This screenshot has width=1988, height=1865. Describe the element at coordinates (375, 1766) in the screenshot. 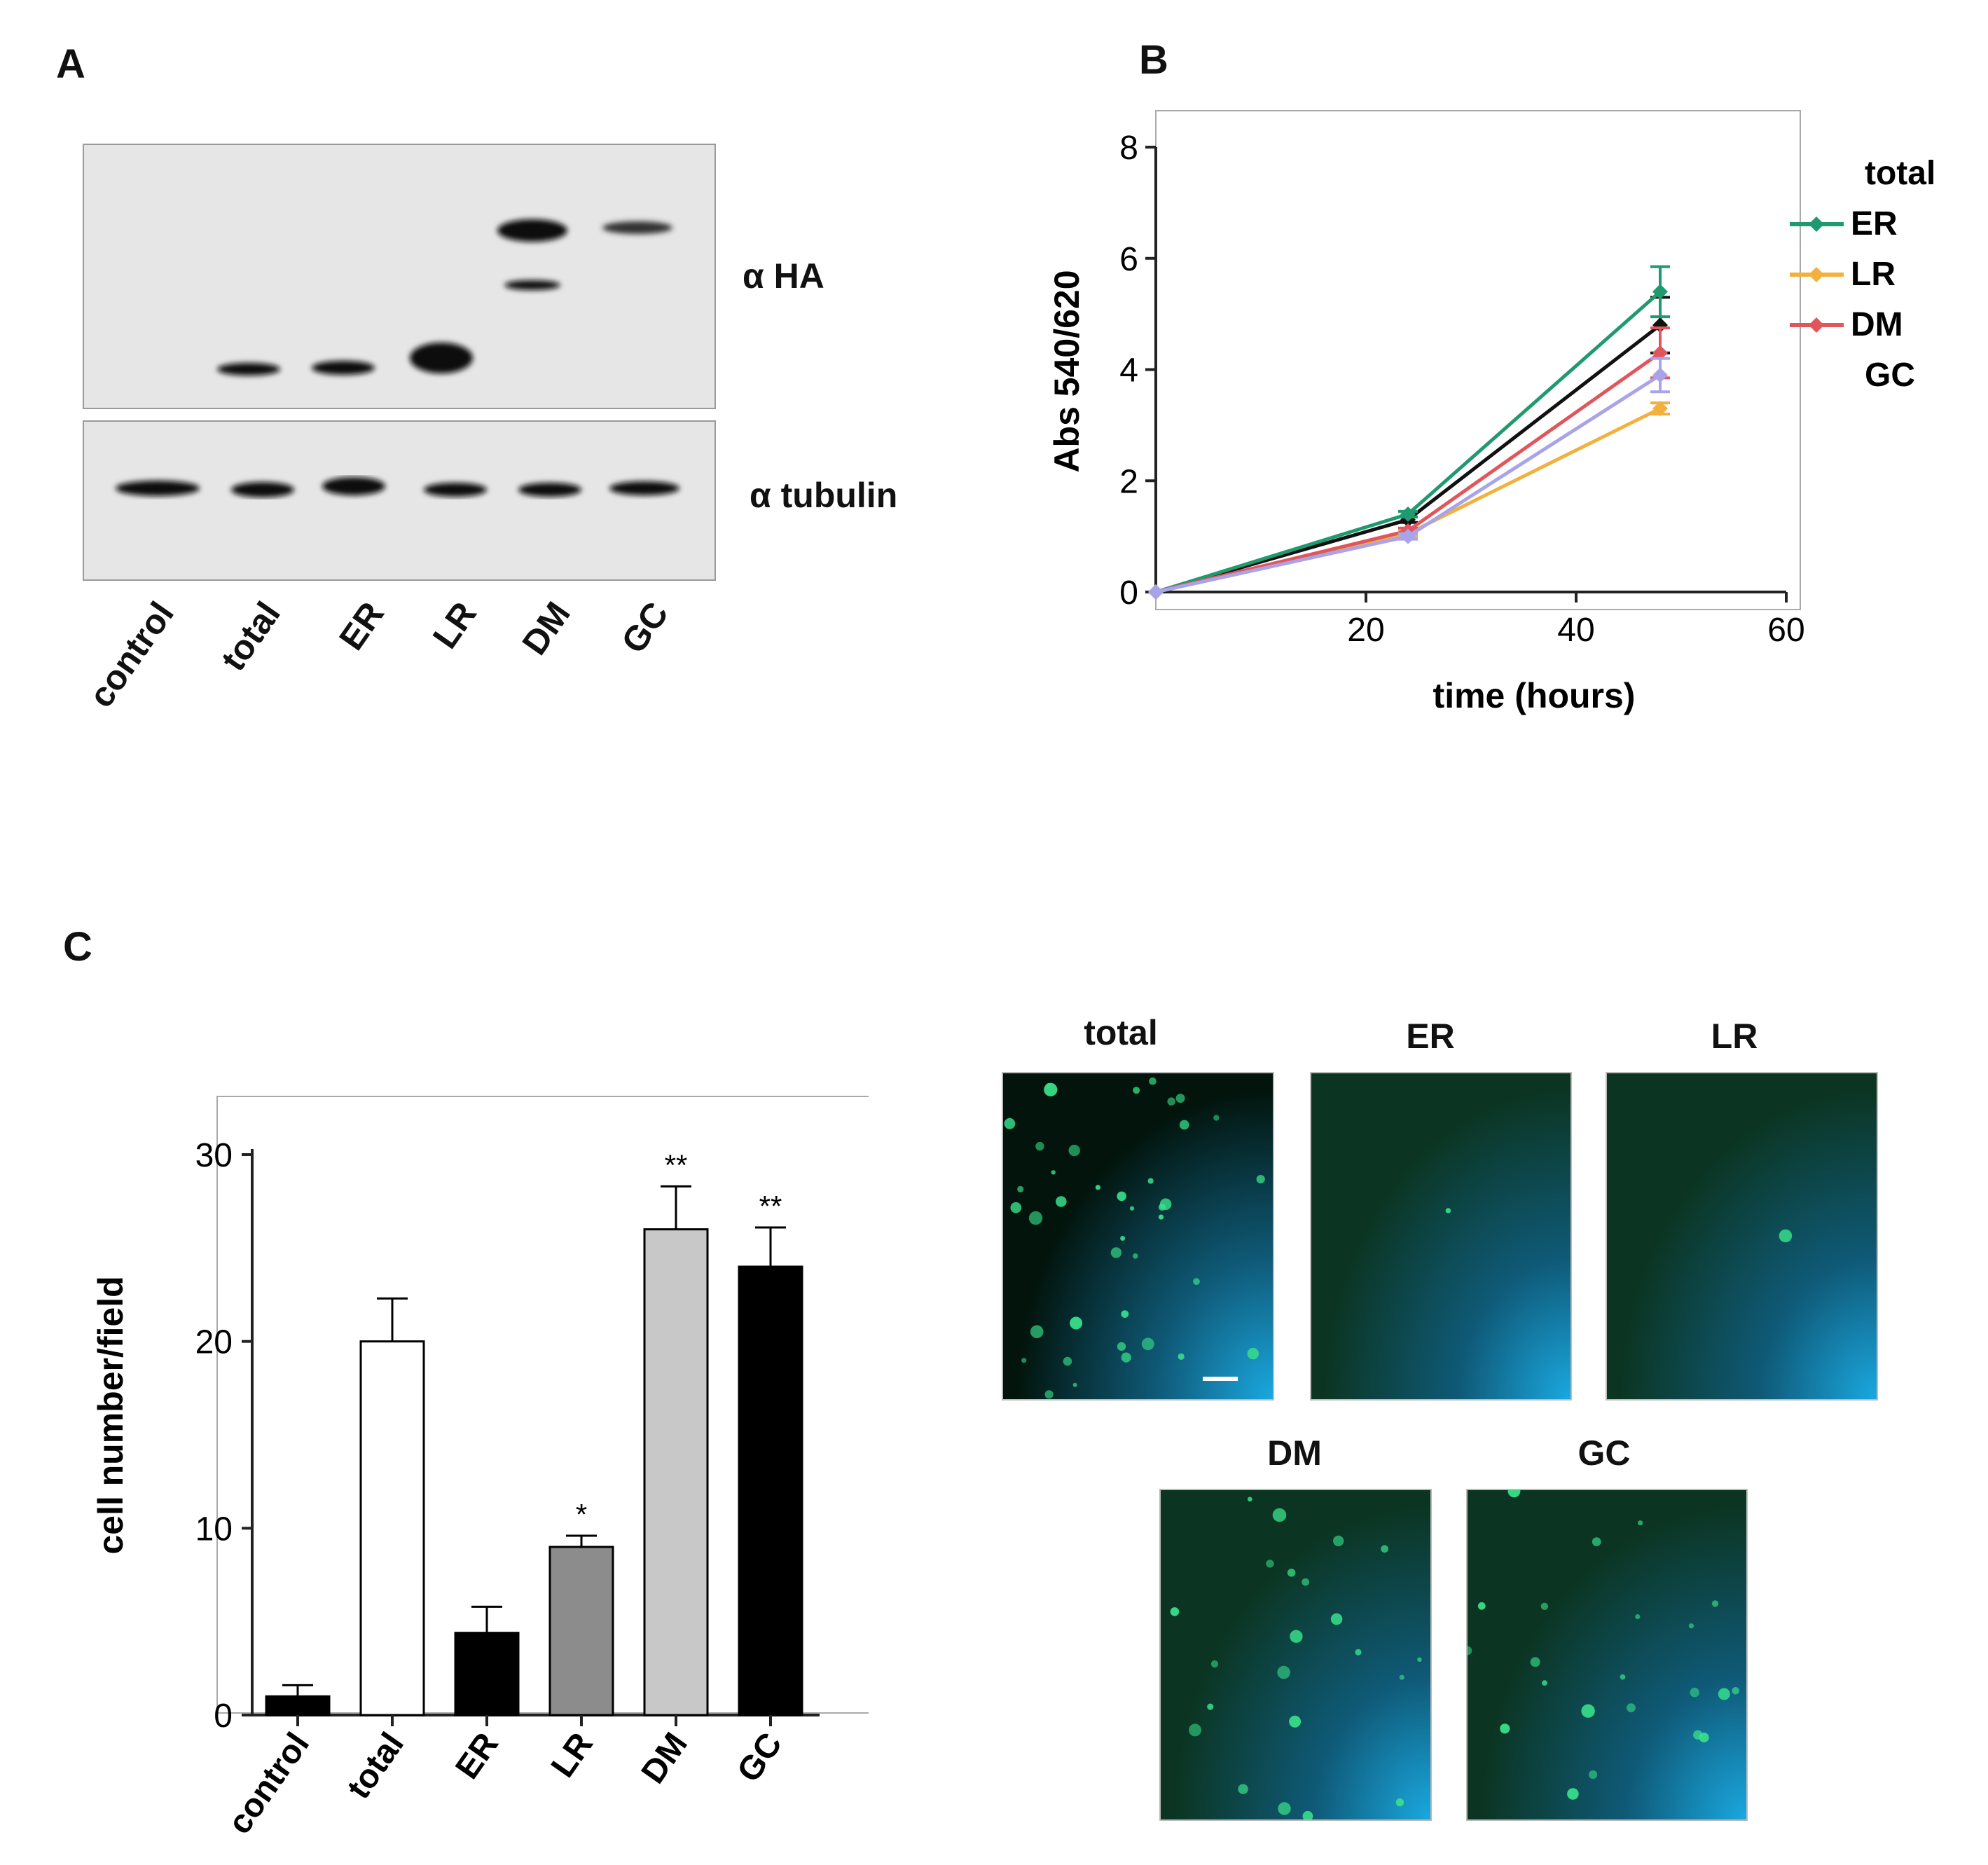

I see `category-label: total` at that location.